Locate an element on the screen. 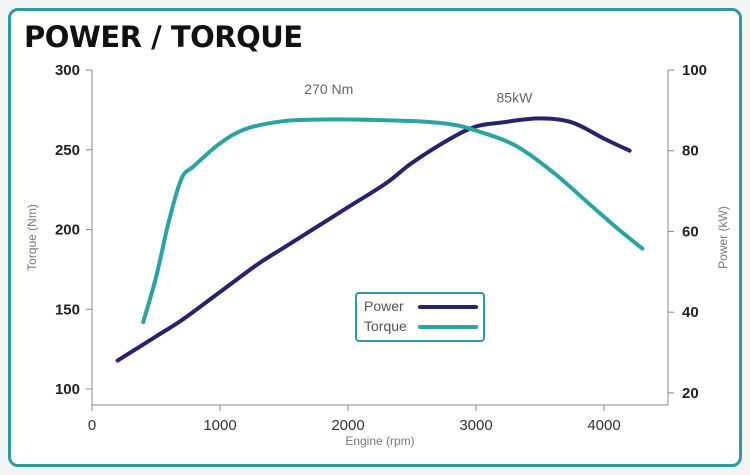  x-tick-label: 1000 is located at coordinates (219, 425).